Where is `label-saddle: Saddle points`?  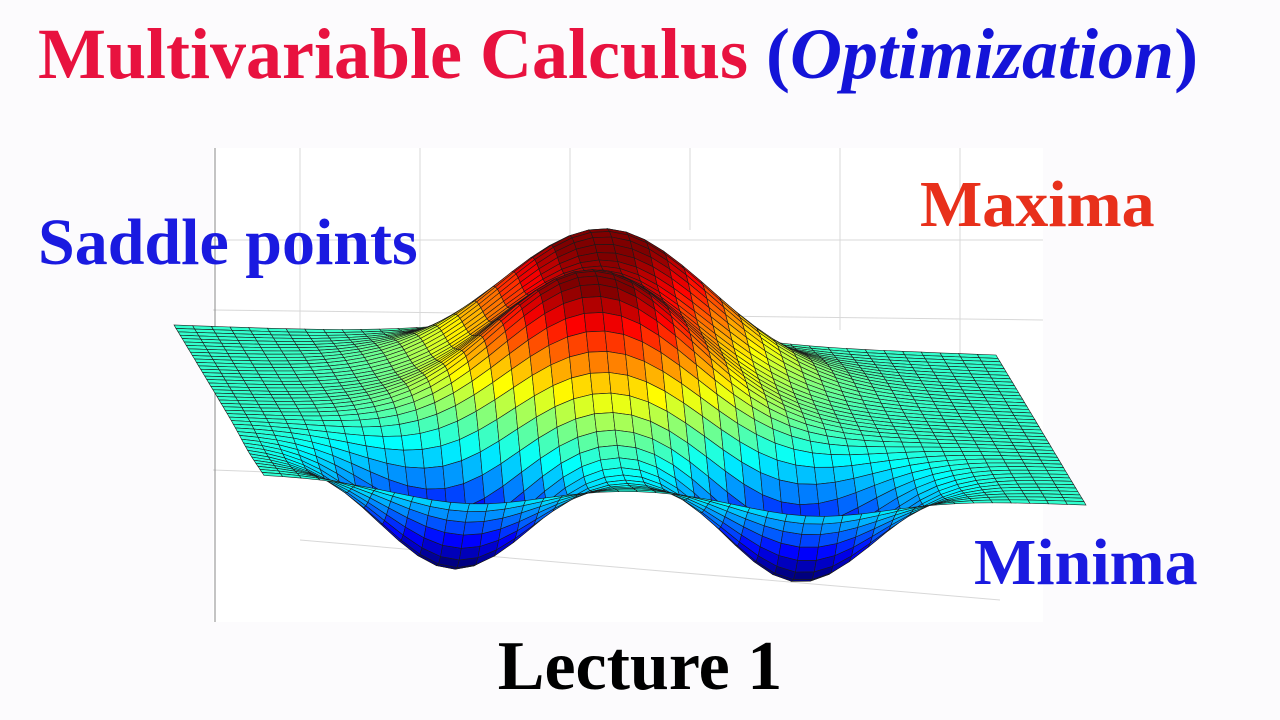
label-saddle: Saddle points is located at coordinates (228, 242).